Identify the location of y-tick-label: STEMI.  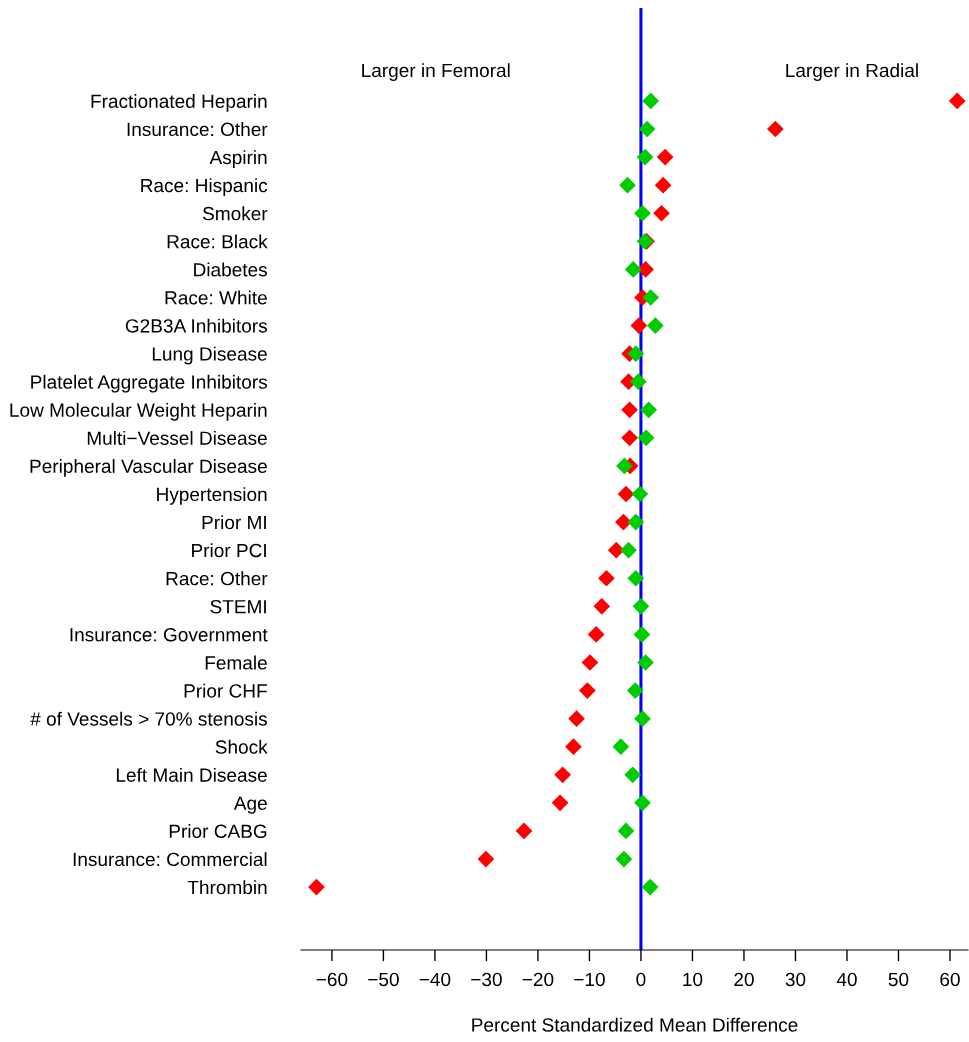
(238, 606).